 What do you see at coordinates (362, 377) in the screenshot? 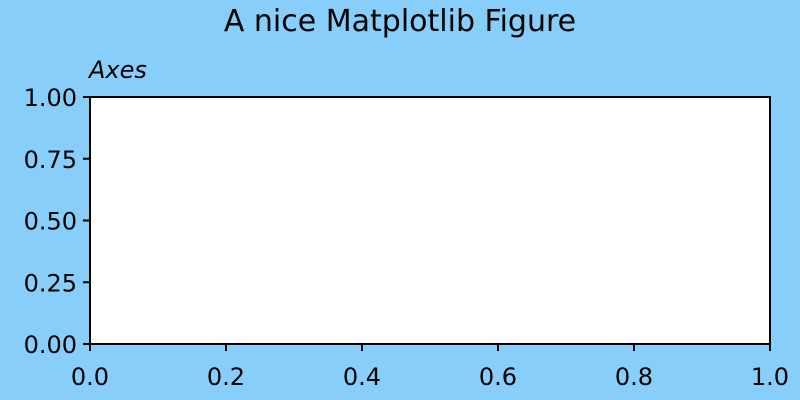
I see `x-tick-label: 0.4` at bounding box center [362, 377].